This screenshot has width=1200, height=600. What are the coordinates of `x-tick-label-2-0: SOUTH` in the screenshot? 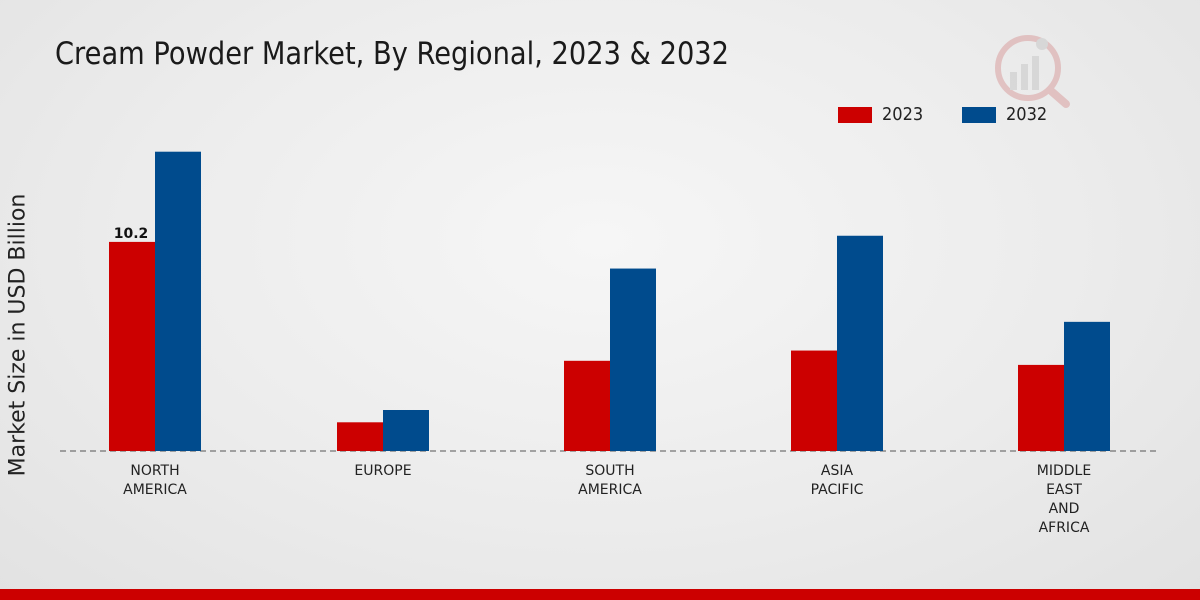 It's located at (609, 471).